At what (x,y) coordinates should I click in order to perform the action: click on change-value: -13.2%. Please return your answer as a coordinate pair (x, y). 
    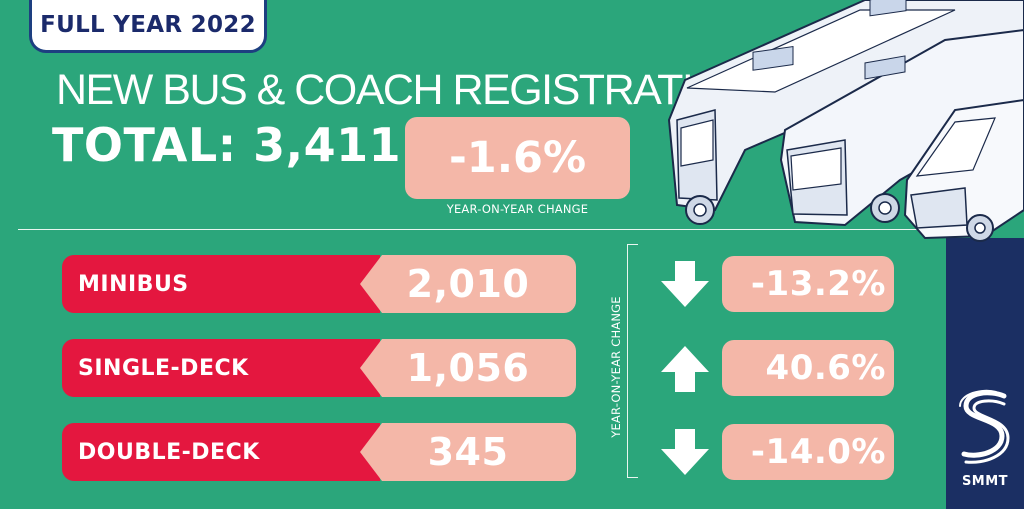
    Looking at the image, I should click on (818, 284).